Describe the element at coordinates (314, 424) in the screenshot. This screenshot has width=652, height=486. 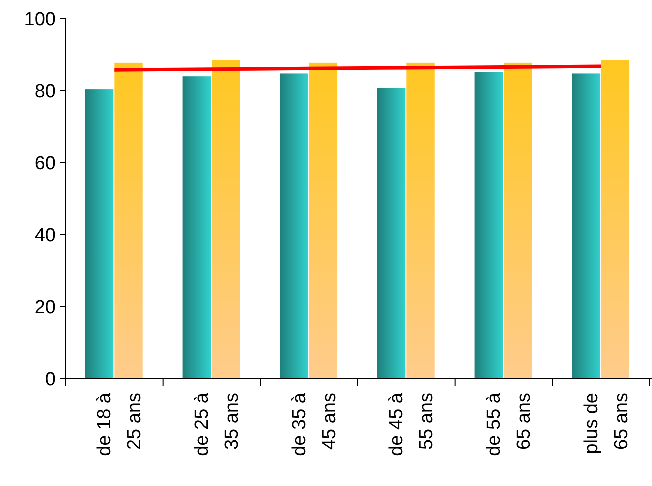
I see `x-tick-label: de 35 à 45 ans` at that location.